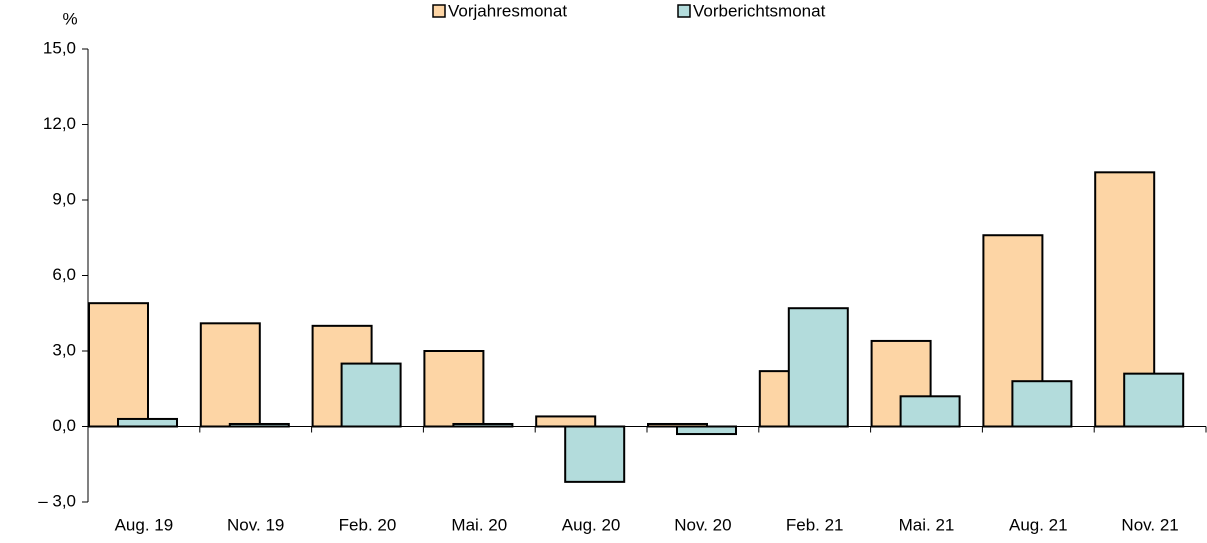 The image size is (1207, 543). Describe the element at coordinates (64, 425) in the screenshot. I see `y-tick-label: 0,0` at that location.